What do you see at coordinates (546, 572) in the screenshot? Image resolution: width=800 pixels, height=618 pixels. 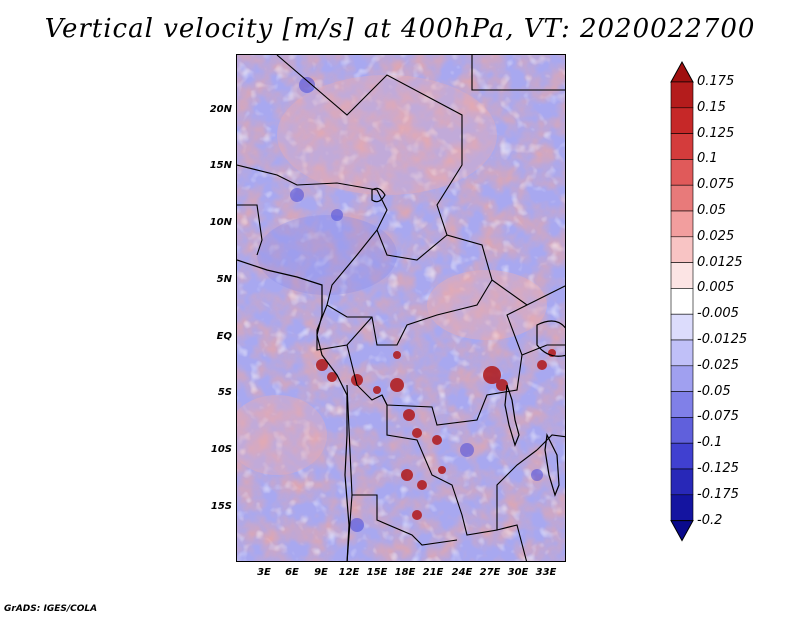 I see `lon-tick: 33E` at bounding box center [546, 572].